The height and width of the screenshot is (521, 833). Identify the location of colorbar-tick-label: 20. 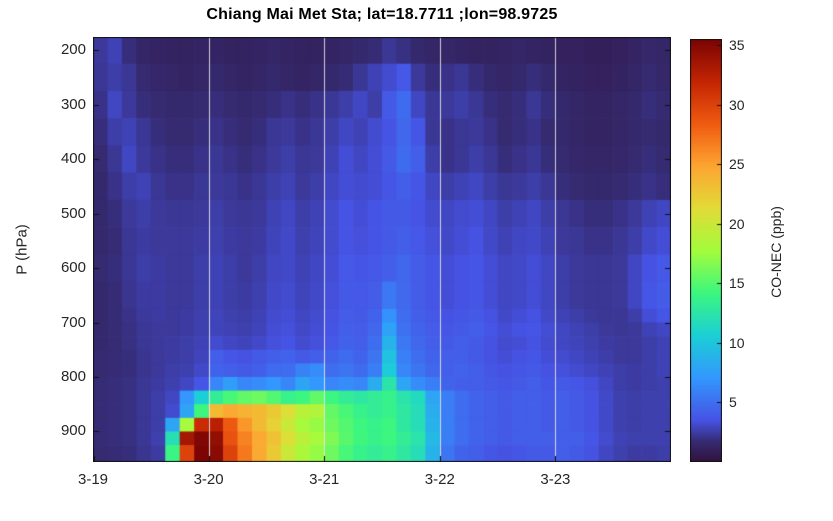
(737, 223).